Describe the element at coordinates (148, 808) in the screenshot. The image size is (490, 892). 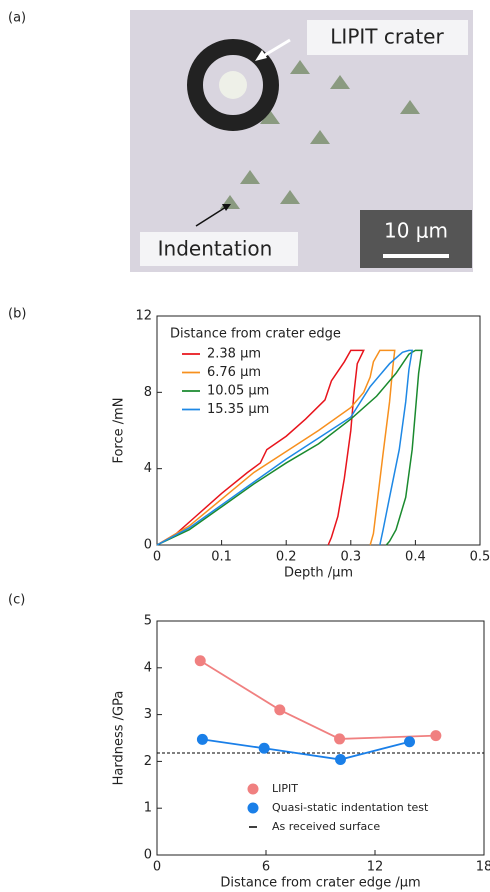
I see `y-tick-label: 1` at that location.